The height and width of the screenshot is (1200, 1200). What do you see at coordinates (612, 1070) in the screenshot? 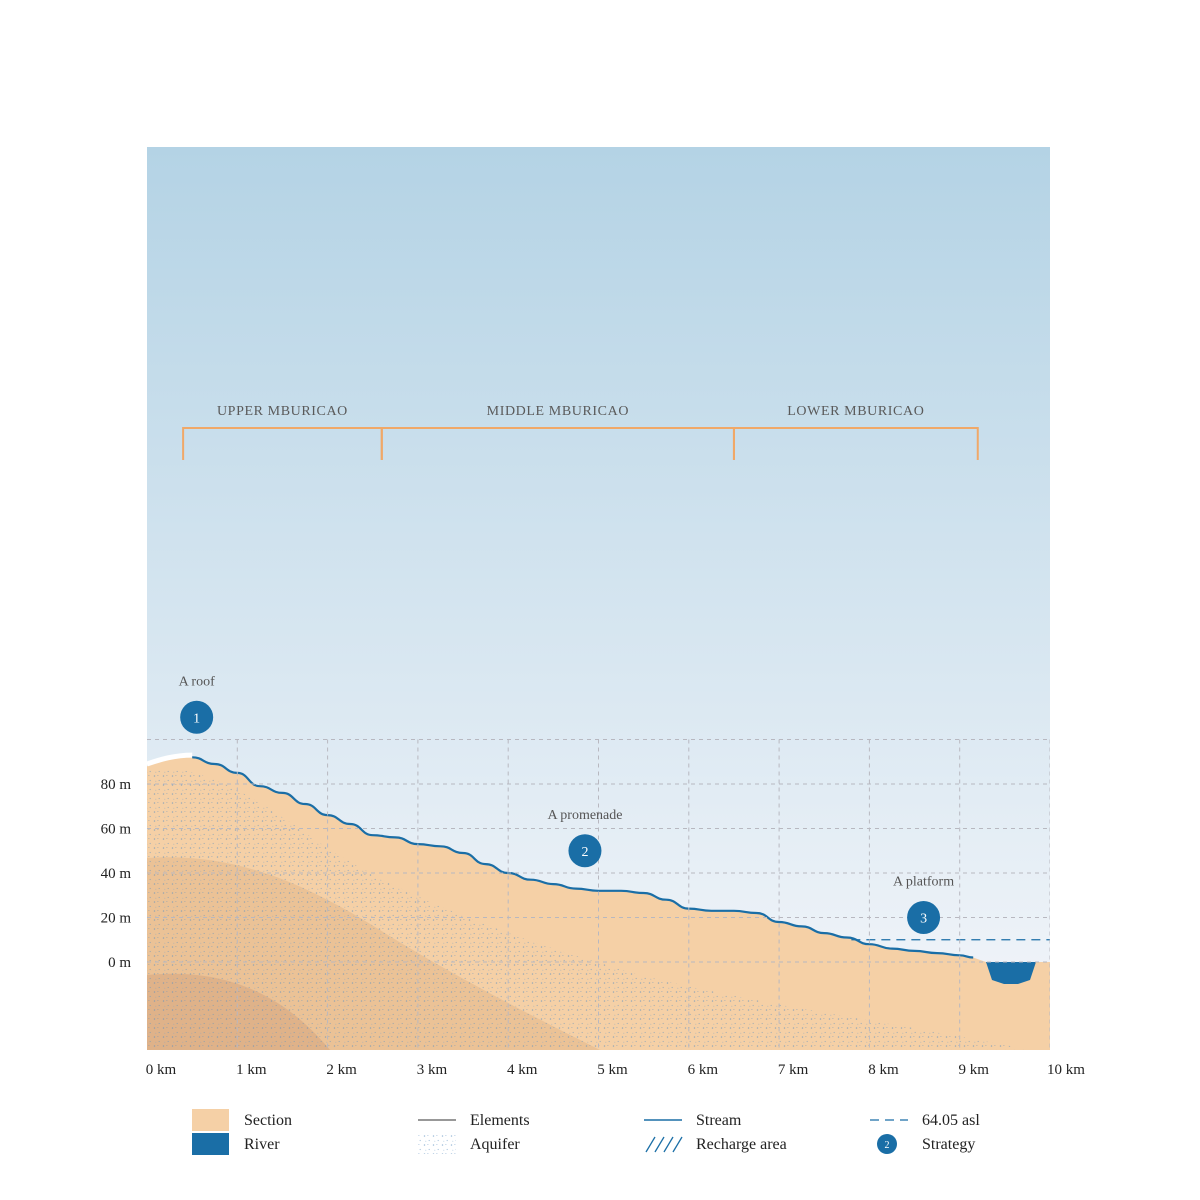
I see `x-tick-label: 5 km` at bounding box center [612, 1070].